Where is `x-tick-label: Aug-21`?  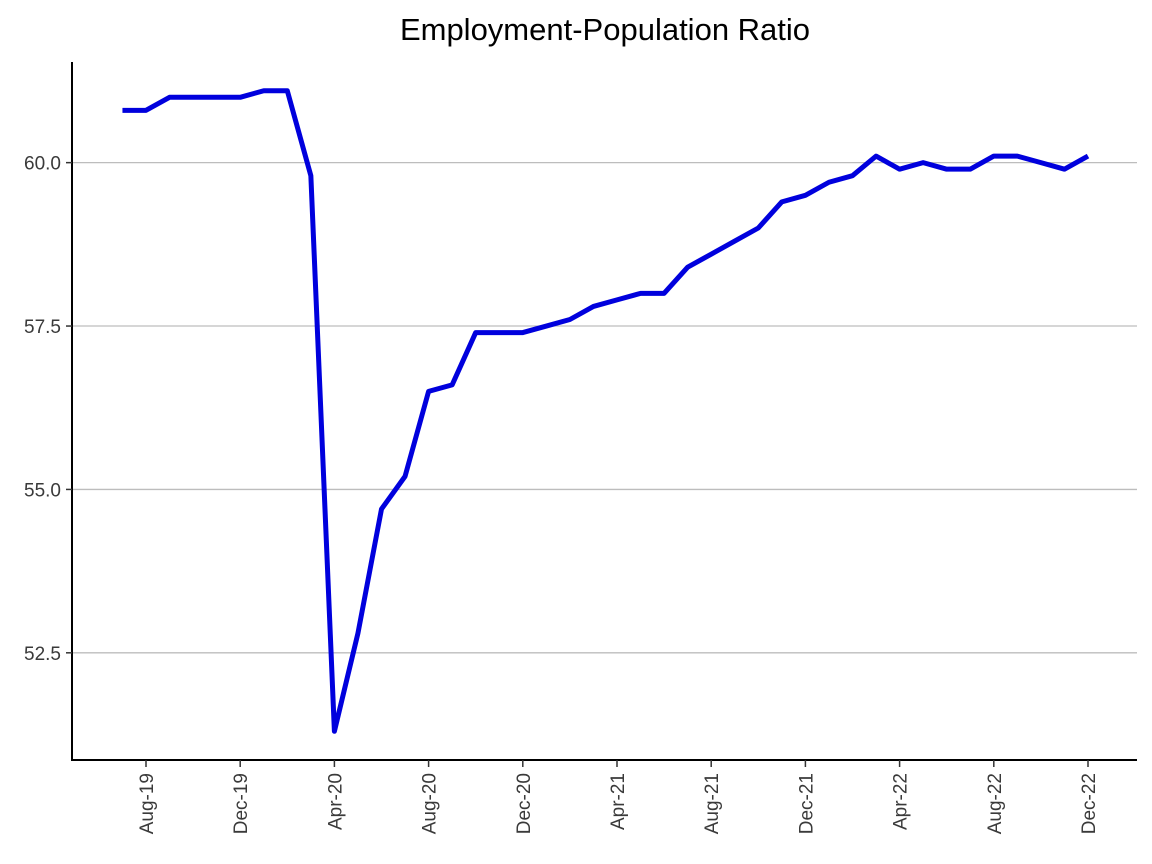 x-tick-label: Aug-21 is located at coordinates (712, 803).